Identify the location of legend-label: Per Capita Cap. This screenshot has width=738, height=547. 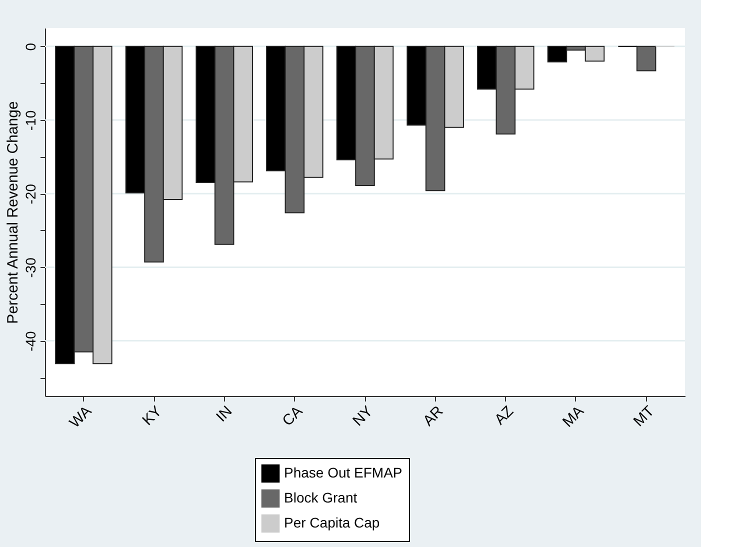
(332, 522).